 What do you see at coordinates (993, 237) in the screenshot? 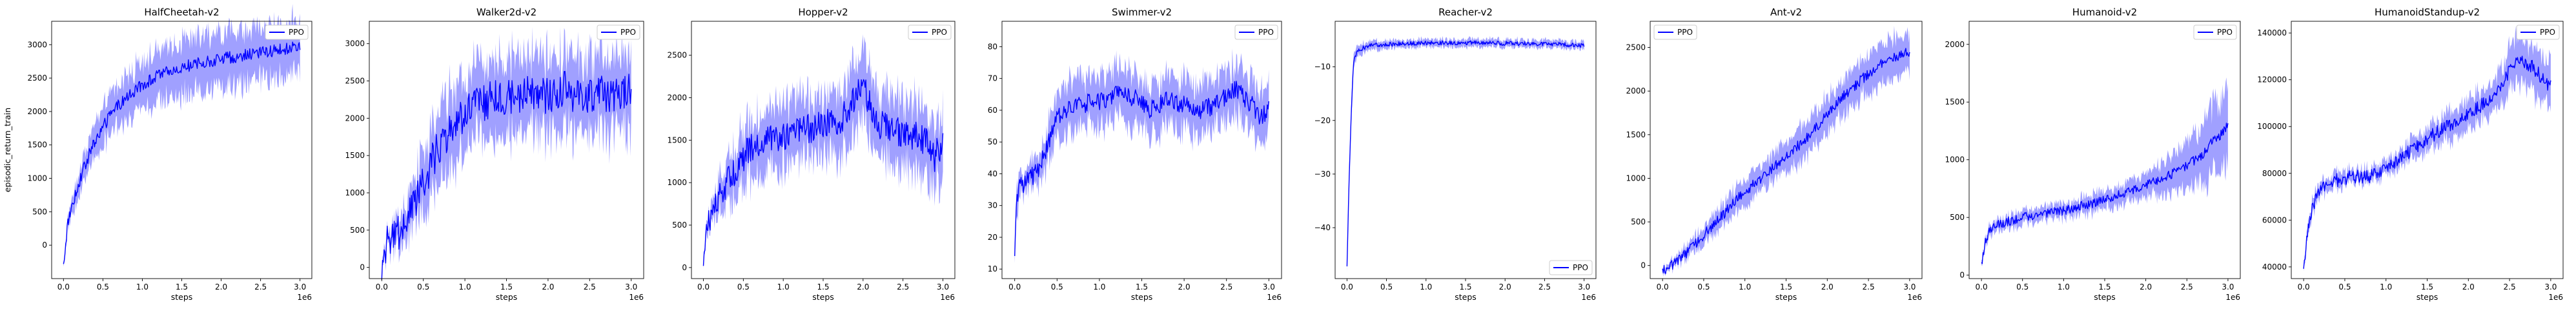
I see `y-tick-label: 20` at bounding box center [993, 237].